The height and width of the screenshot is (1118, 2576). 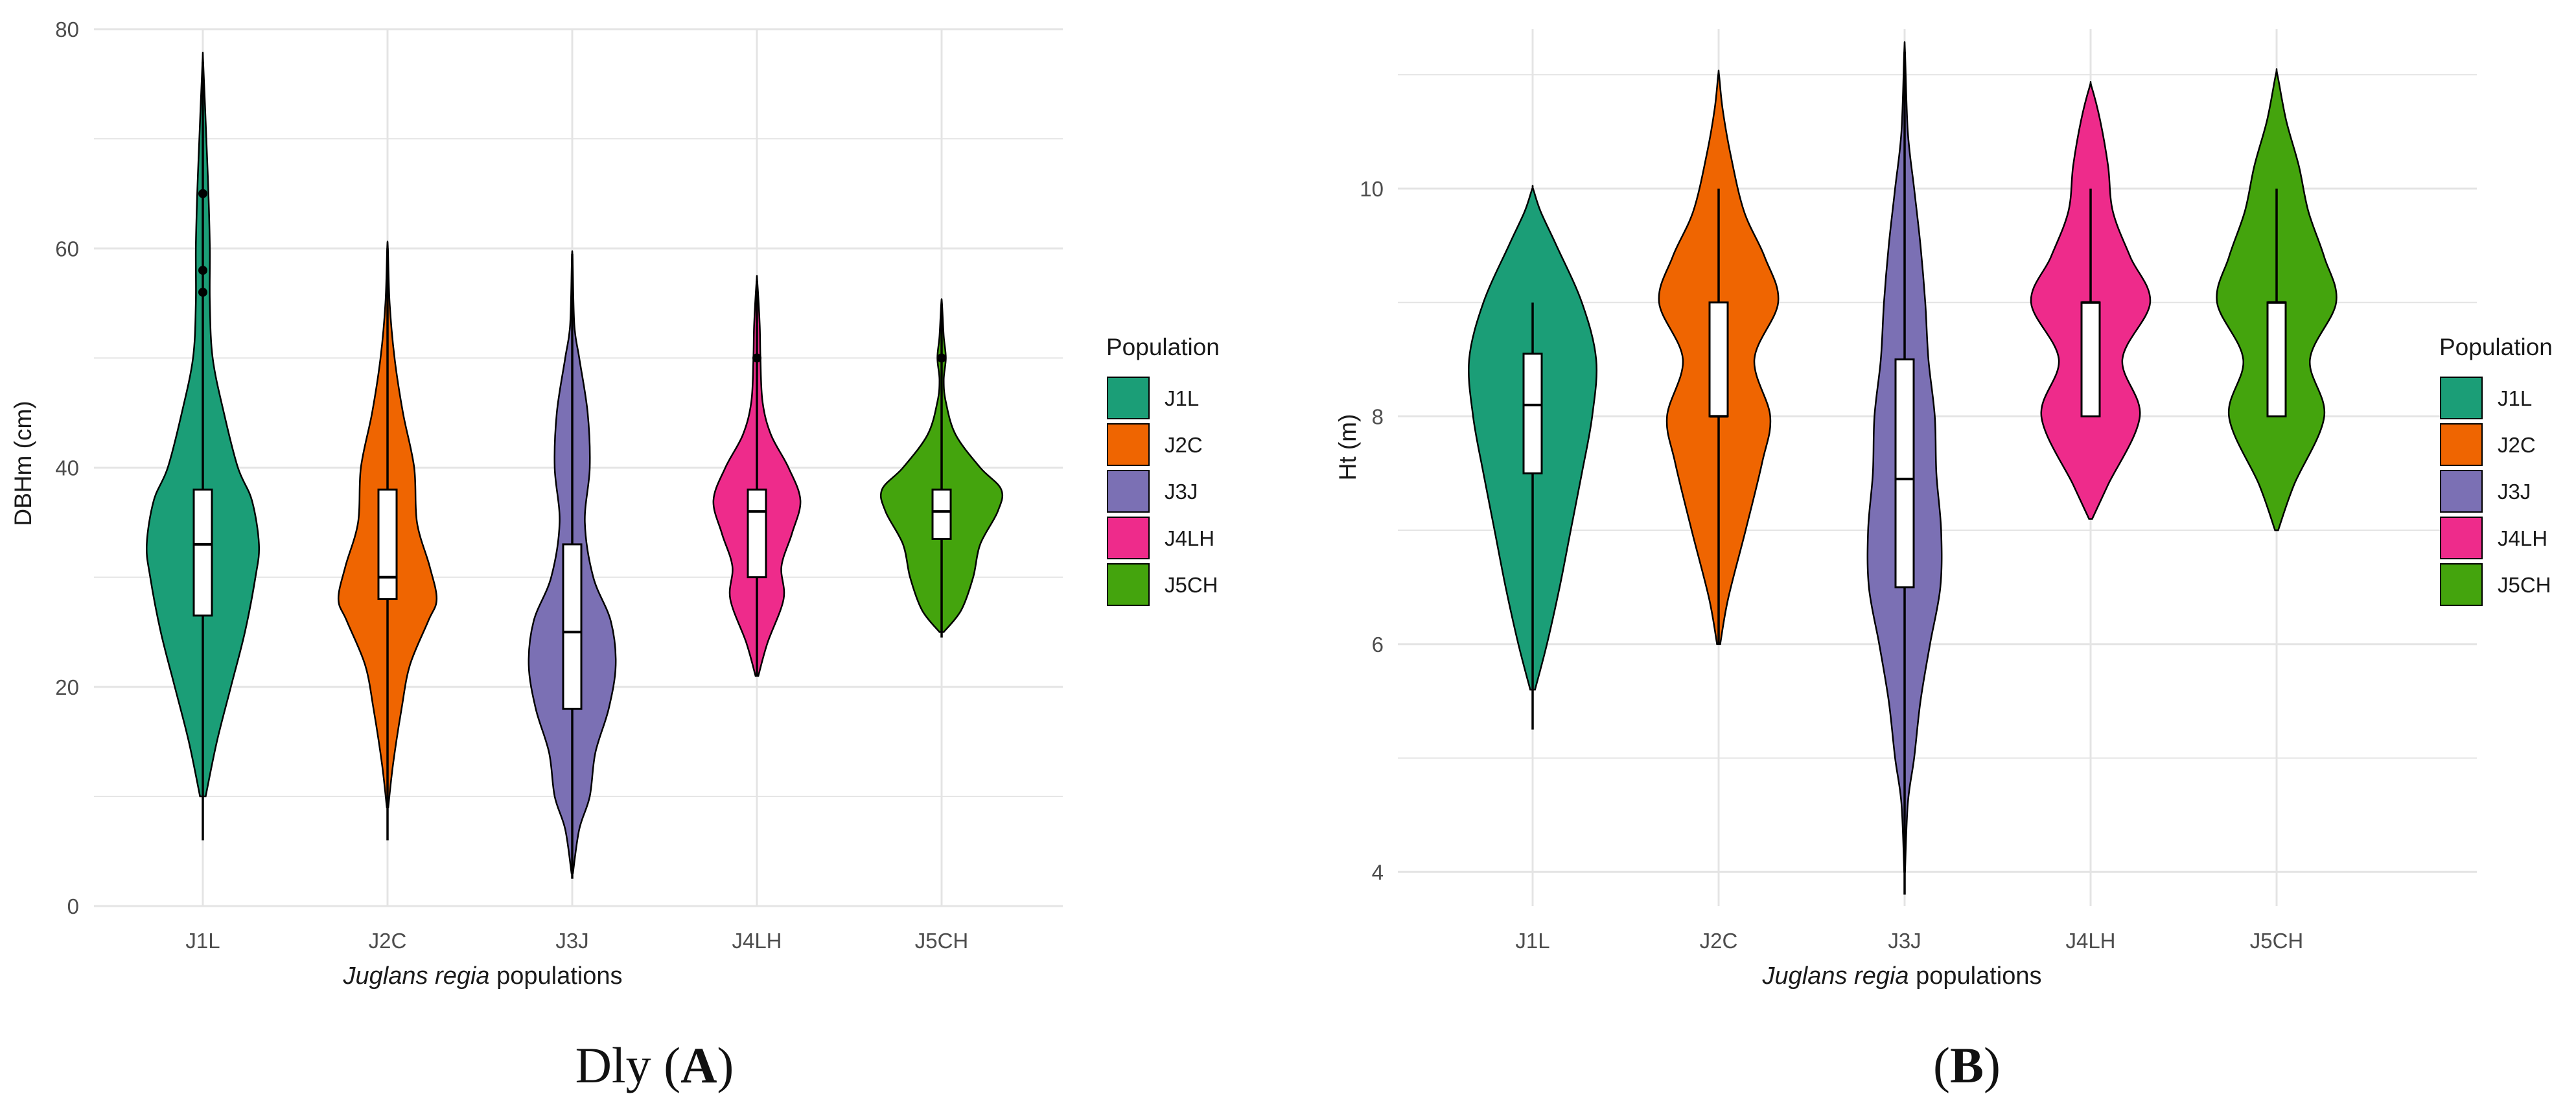 What do you see at coordinates (627, 1065) in the screenshot?
I see `panel-a-caption-prefix: Dly (` at bounding box center [627, 1065].